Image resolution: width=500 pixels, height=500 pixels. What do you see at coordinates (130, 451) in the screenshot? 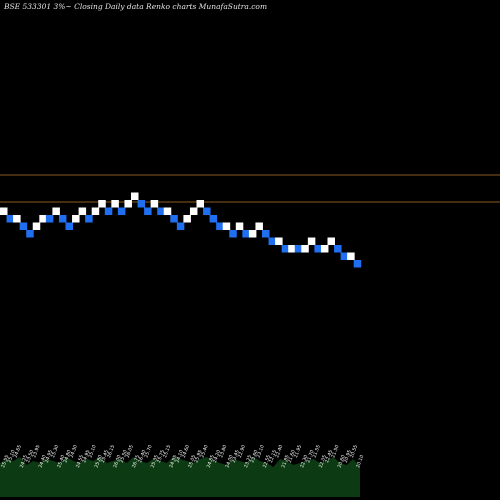
I see `price-label: 26.05` at bounding box center [130, 451].